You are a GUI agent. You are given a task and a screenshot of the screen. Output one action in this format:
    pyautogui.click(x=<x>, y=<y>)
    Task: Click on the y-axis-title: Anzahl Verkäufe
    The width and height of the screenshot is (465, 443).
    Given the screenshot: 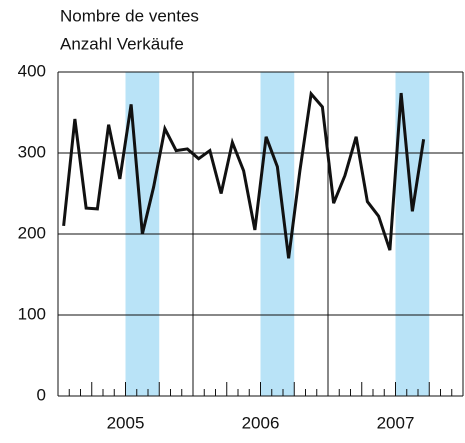 What is the action you would take?
    pyautogui.click(x=122, y=43)
    